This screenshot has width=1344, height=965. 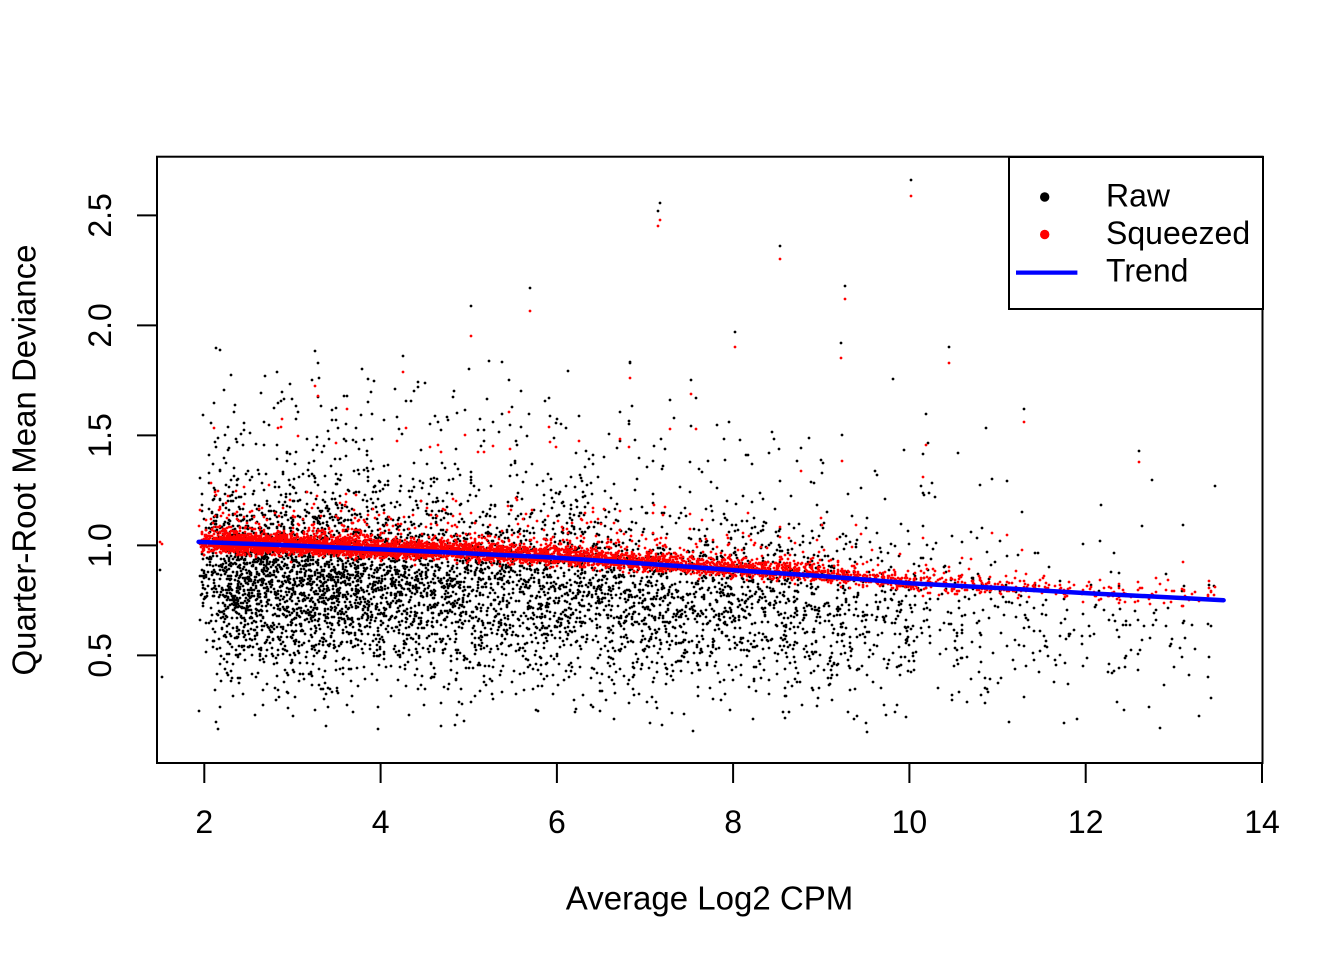 What do you see at coordinates (1147, 271) in the screenshot?
I see `svg-text: Trend` at bounding box center [1147, 271].